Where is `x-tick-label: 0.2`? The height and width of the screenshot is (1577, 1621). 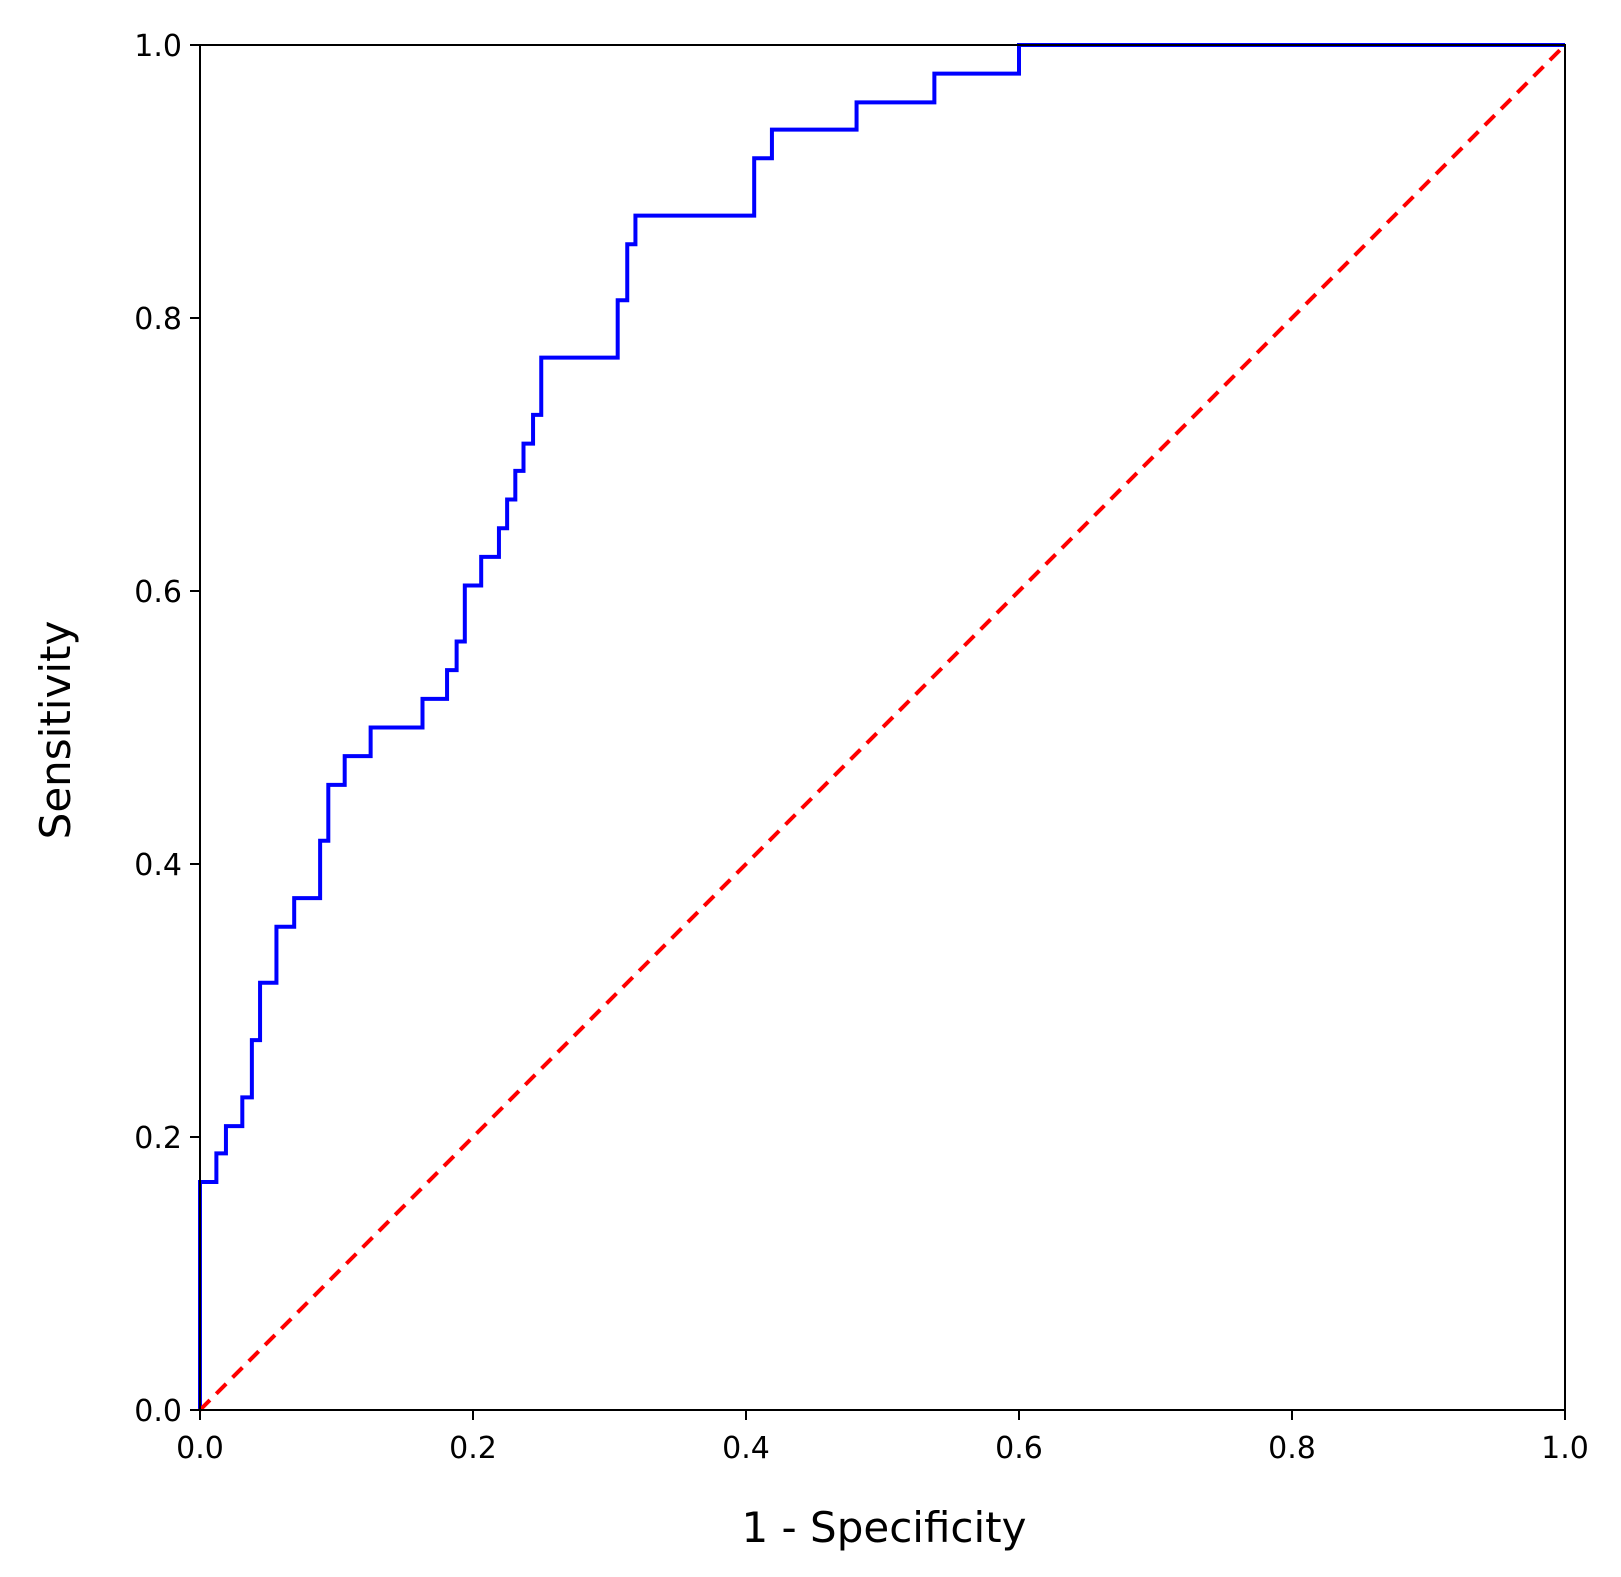 x-tick-label: 0.2 is located at coordinates (473, 1448).